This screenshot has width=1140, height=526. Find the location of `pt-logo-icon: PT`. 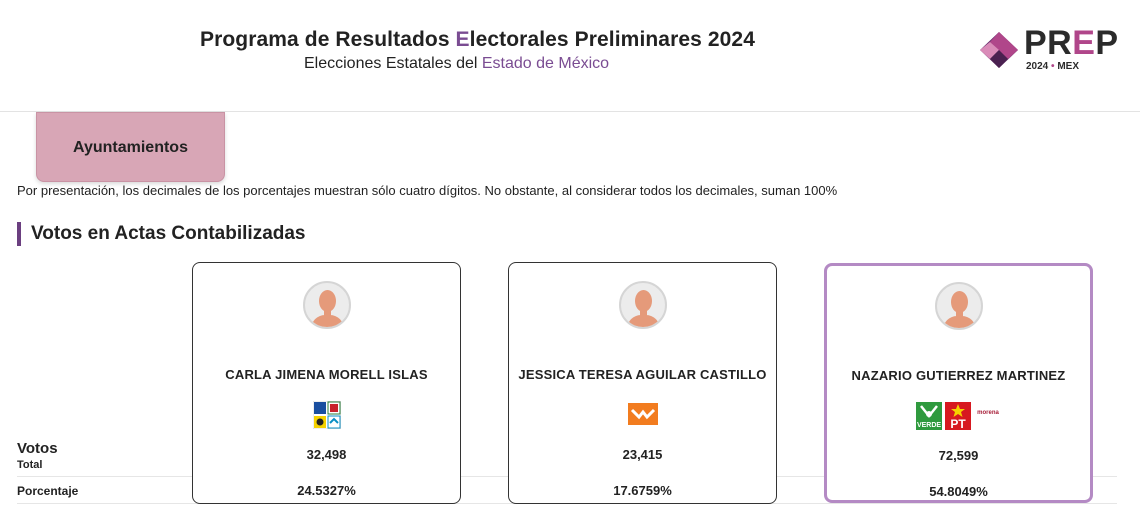

pt-logo-icon: PT is located at coordinates (957, 416).